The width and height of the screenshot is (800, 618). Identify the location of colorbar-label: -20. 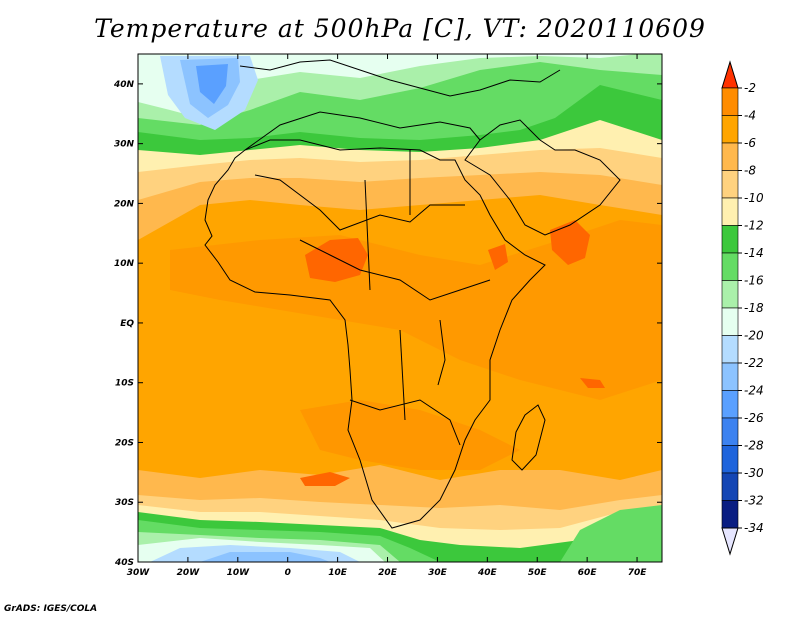
(754, 336).